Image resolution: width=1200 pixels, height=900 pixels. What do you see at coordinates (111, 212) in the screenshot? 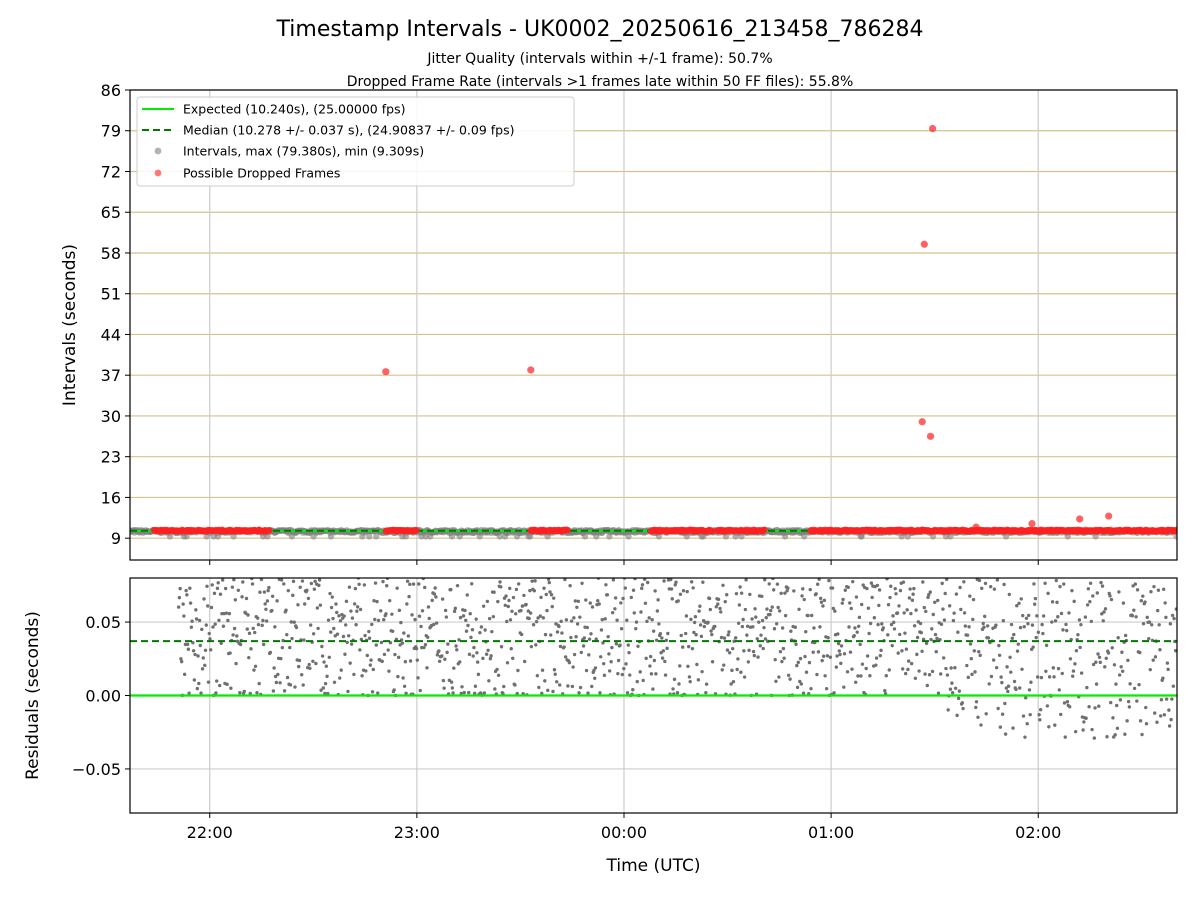
I see `y-tick-label: 65` at bounding box center [111, 212].